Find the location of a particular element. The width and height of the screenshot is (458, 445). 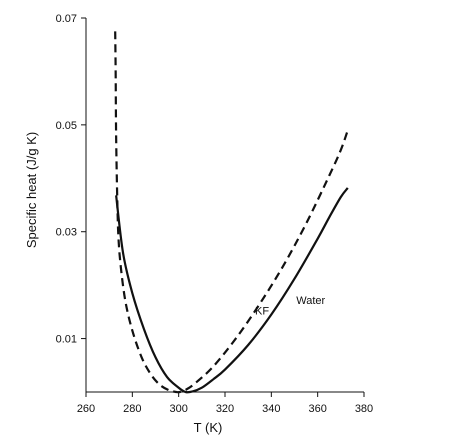

y-tick-label: 0.03 is located at coordinates (66, 233).